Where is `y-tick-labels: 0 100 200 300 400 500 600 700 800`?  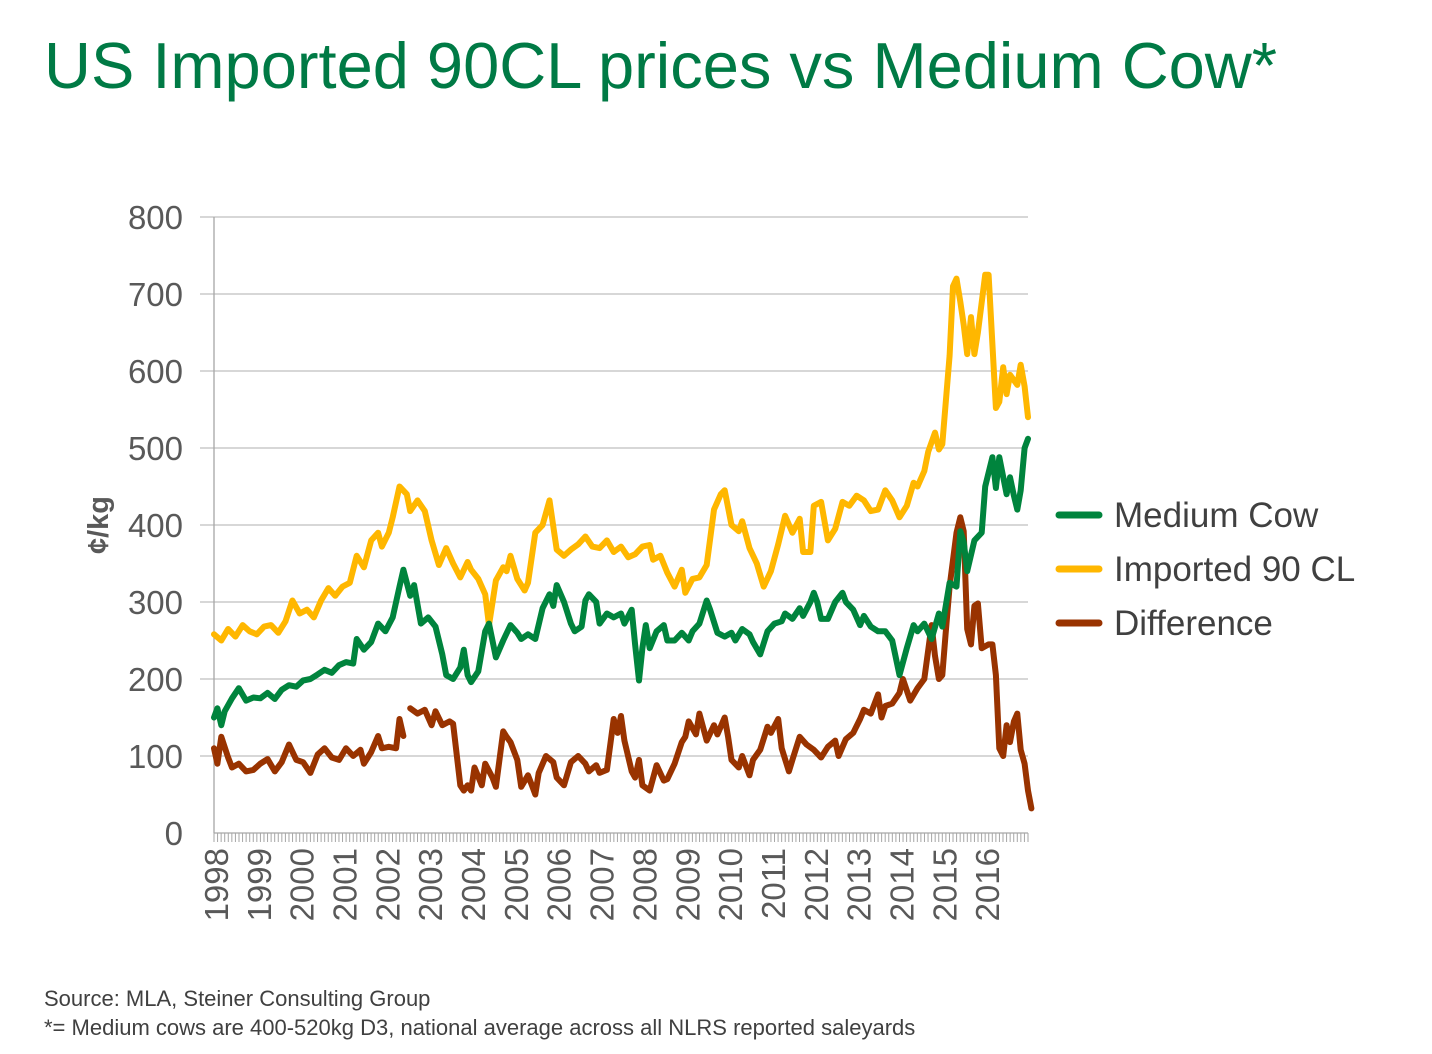 y-tick-labels: 0 100 200 300 400 500 600 700 800 is located at coordinates (155, 525).